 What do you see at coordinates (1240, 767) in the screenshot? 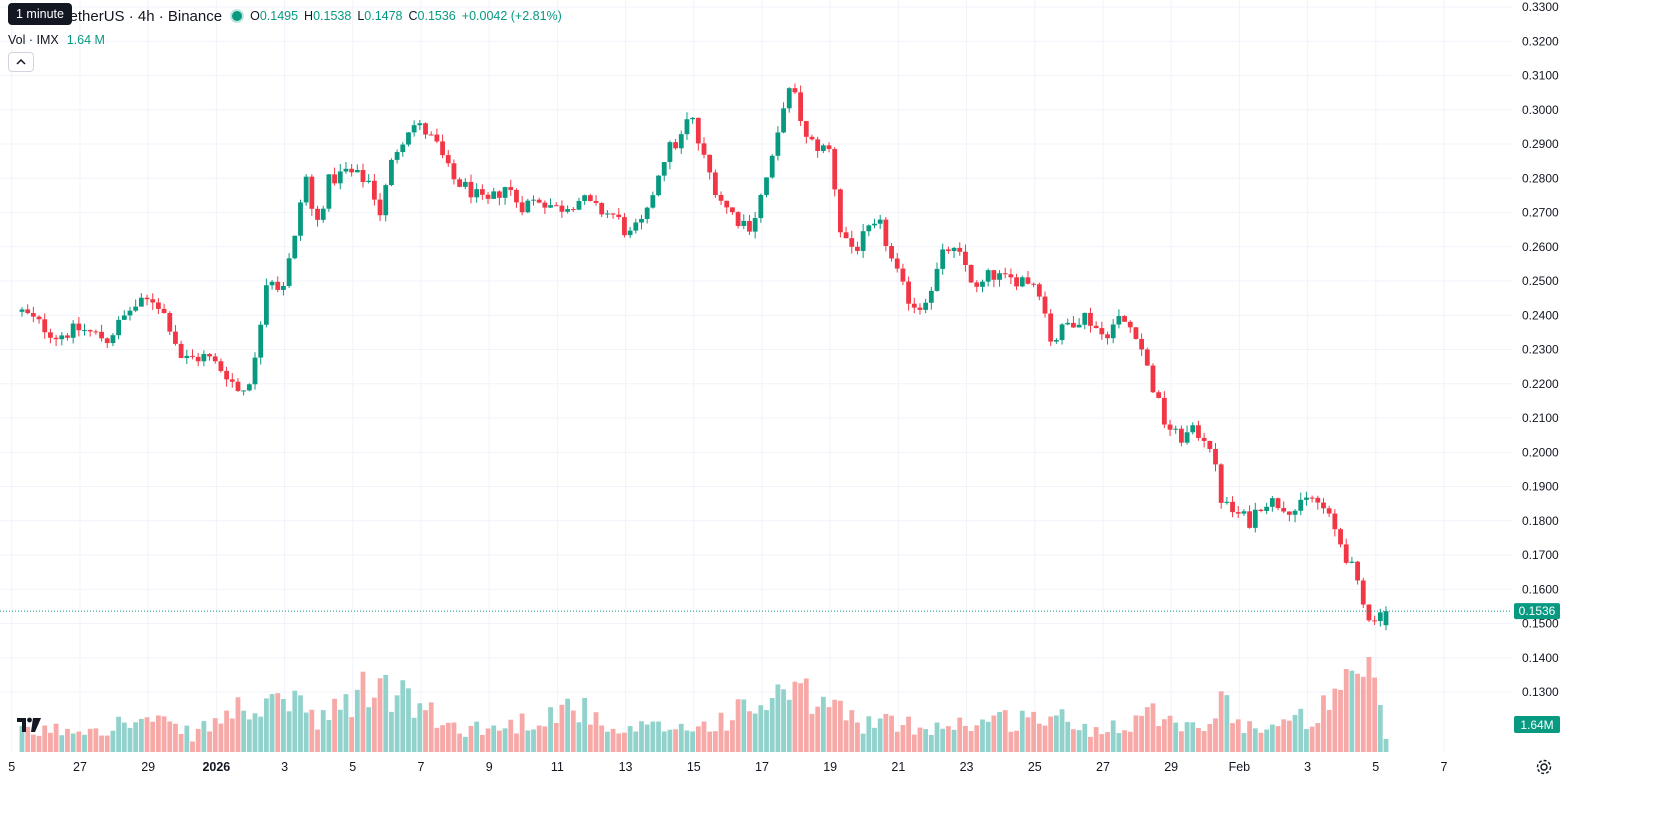
I see `time-tick-label: Feb` at bounding box center [1240, 767].